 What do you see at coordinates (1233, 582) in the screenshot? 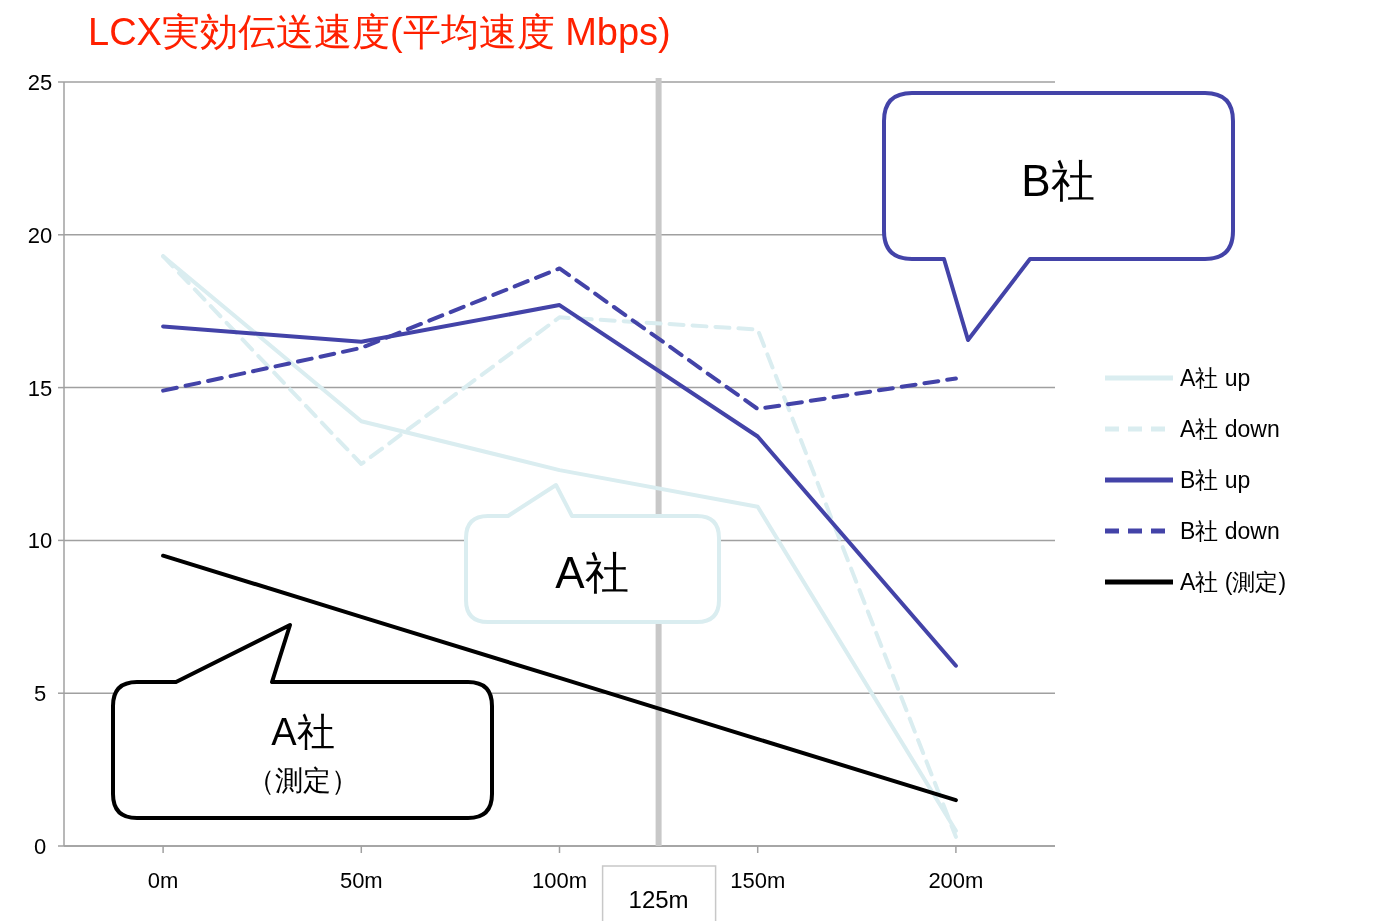
I see `legend-label: A社 (測定)` at bounding box center [1233, 582].